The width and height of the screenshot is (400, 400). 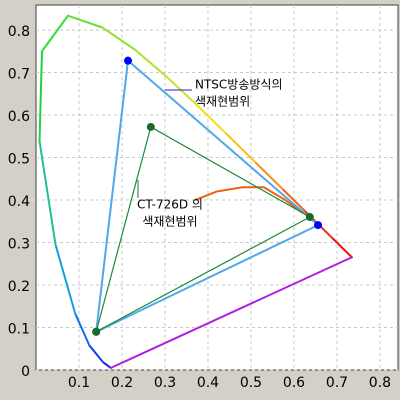 I want to click on y-tick-label: 0.6, so click(x=19, y=117).